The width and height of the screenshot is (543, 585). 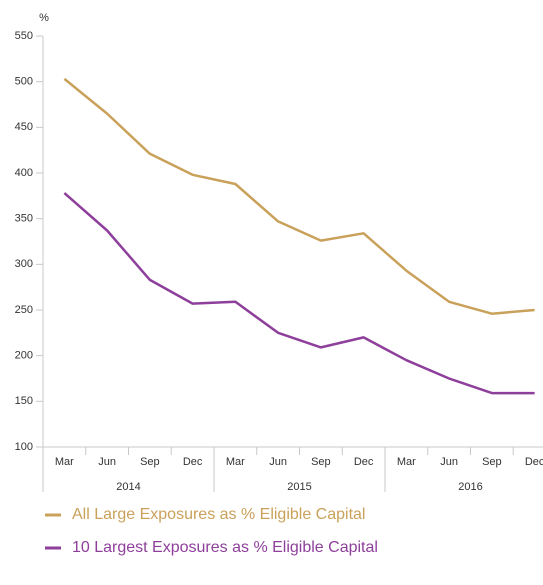 I want to click on y-tick-label: 300, so click(x=24, y=264).